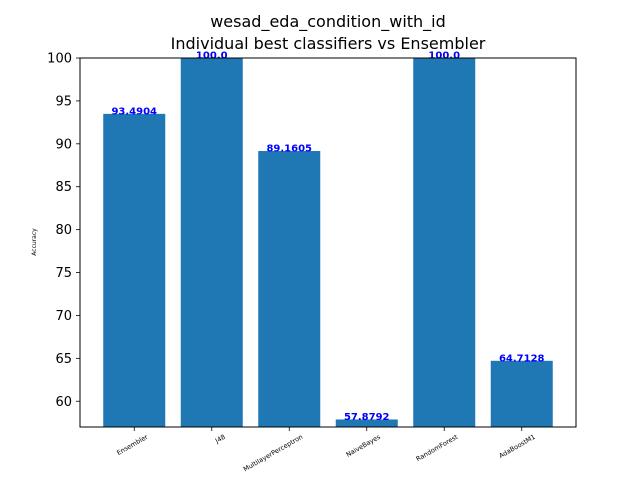 The width and height of the screenshot is (640, 480). I want to click on bar-randomforest, so click(444, 242).